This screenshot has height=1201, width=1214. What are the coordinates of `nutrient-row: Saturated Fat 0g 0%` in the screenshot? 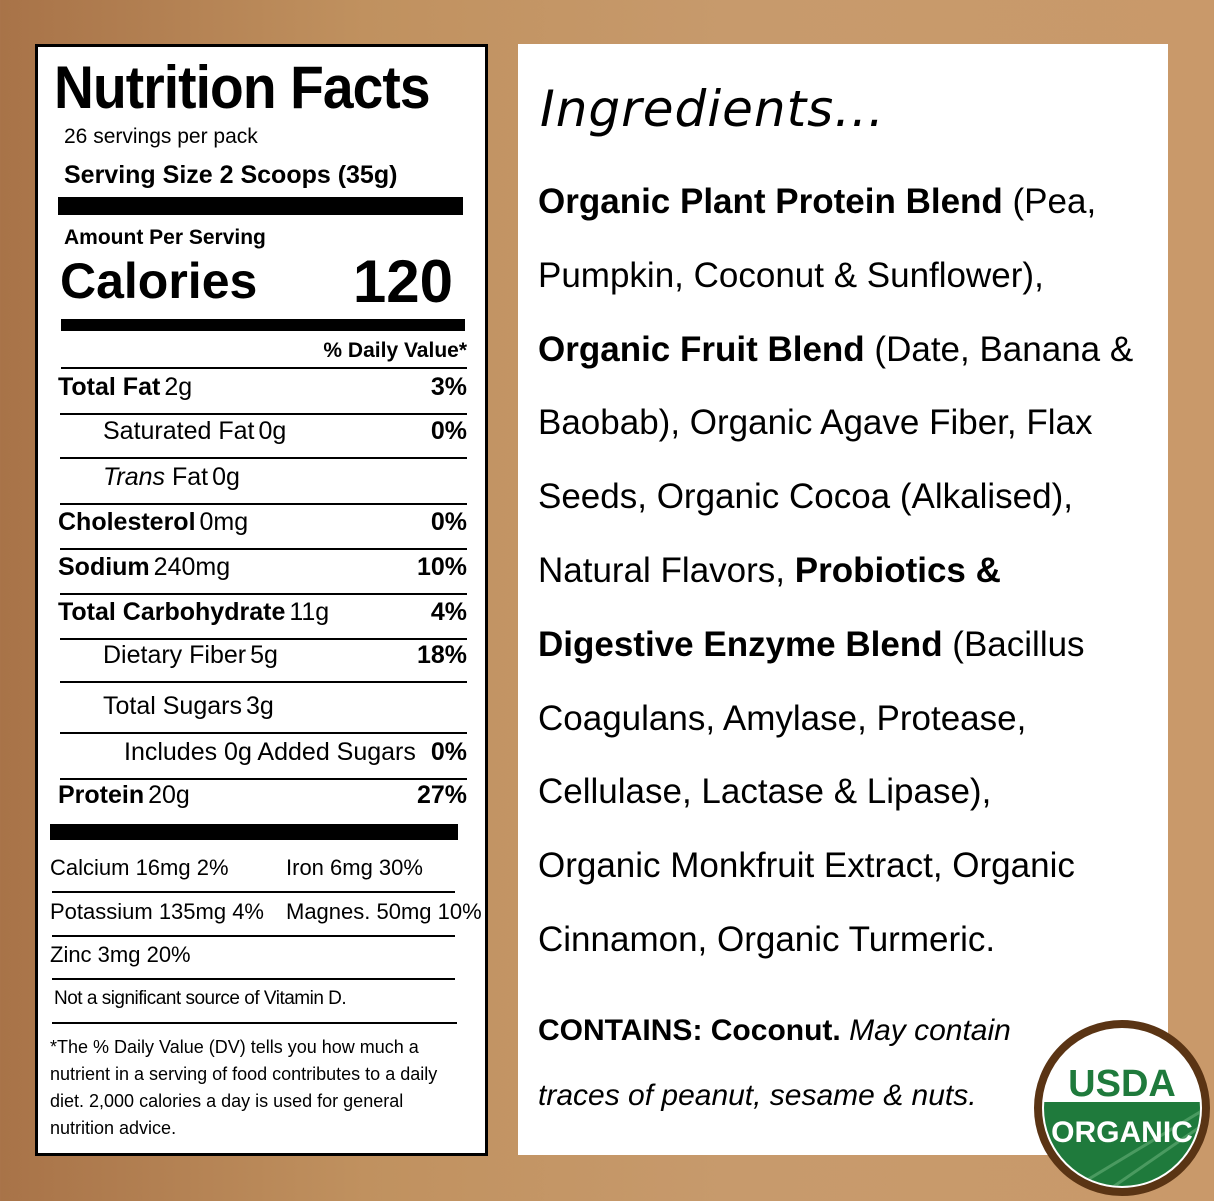 It's located at (262, 431).